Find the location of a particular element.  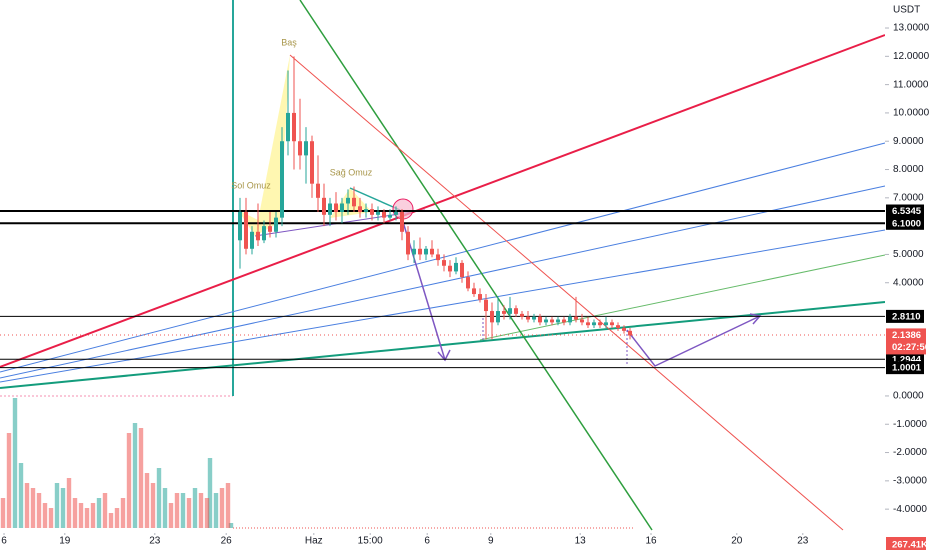

x-tick-label: 19 is located at coordinates (65, 541).